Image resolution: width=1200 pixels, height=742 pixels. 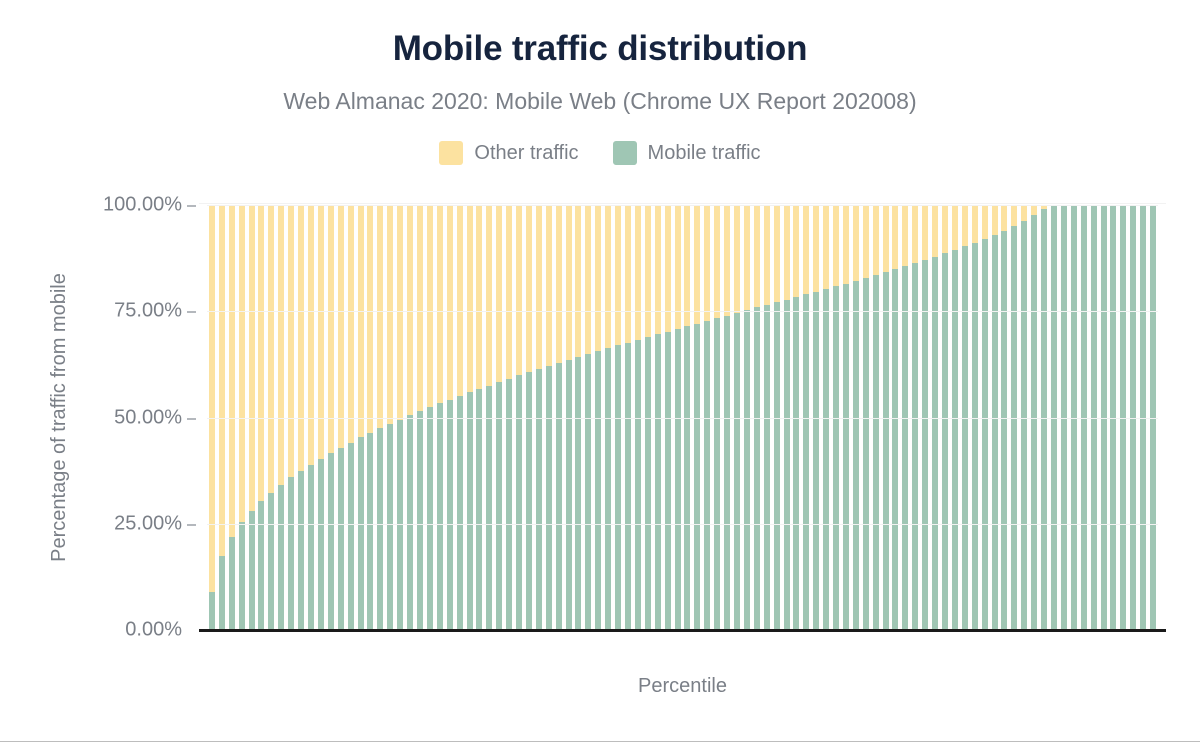 What do you see at coordinates (994, 220) in the screenshot?
I see `bar-segment-other-traffic` at bounding box center [994, 220].